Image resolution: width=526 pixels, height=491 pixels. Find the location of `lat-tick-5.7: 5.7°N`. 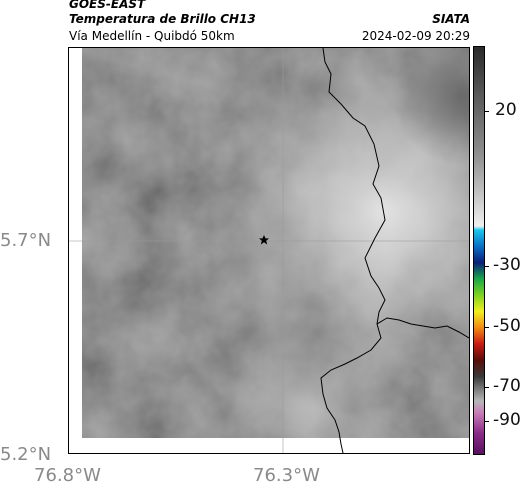

lat-tick-5.7: 5.7°N is located at coordinates (26, 240).